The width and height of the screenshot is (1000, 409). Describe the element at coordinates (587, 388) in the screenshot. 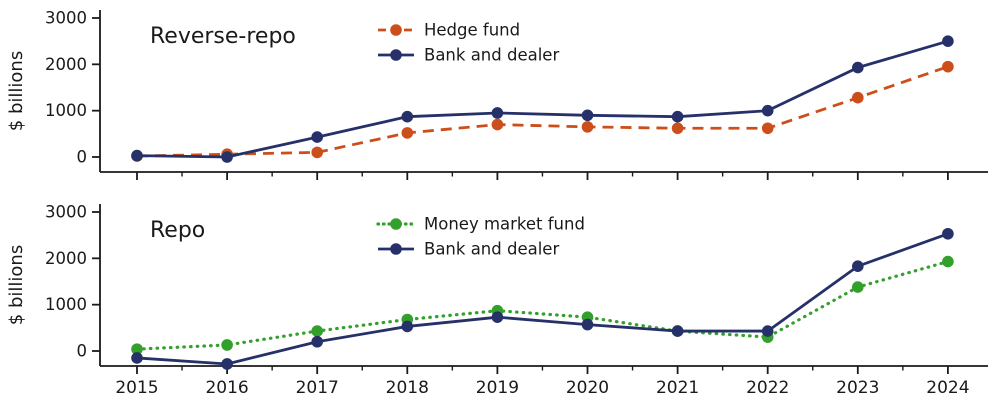

I see `x-tick-label: 2020` at that location.